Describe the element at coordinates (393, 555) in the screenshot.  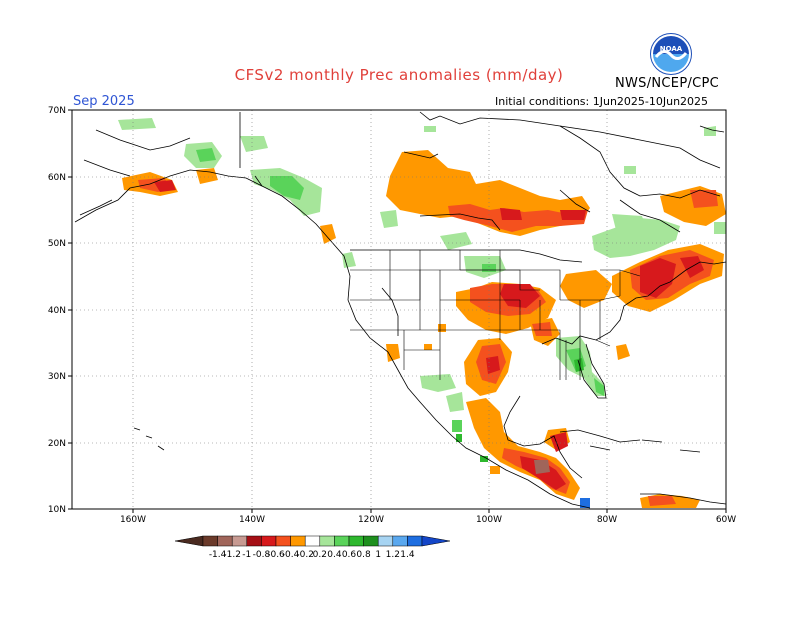
I see `colorbar-label: 1.2` at that location.